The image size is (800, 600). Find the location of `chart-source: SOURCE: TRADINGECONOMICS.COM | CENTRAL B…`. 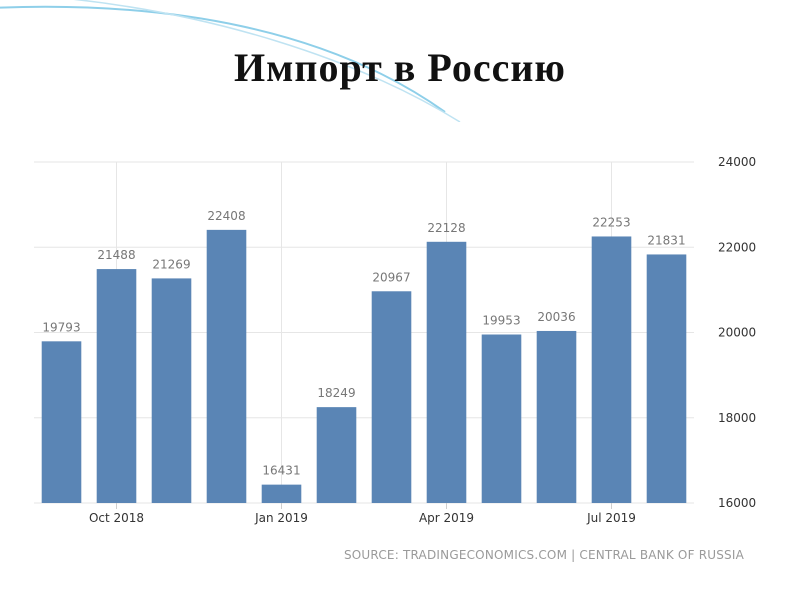

chart-source: SOURCE: TRADINGECONOMICS.COM | CENTRAL B… is located at coordinates (543, 555).